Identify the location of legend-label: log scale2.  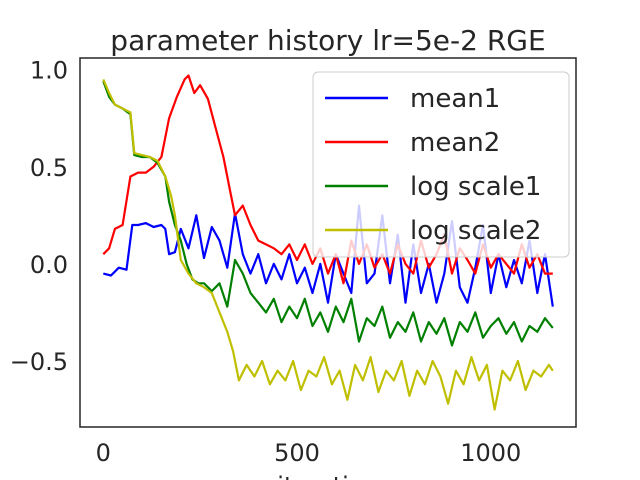
(475, 231).